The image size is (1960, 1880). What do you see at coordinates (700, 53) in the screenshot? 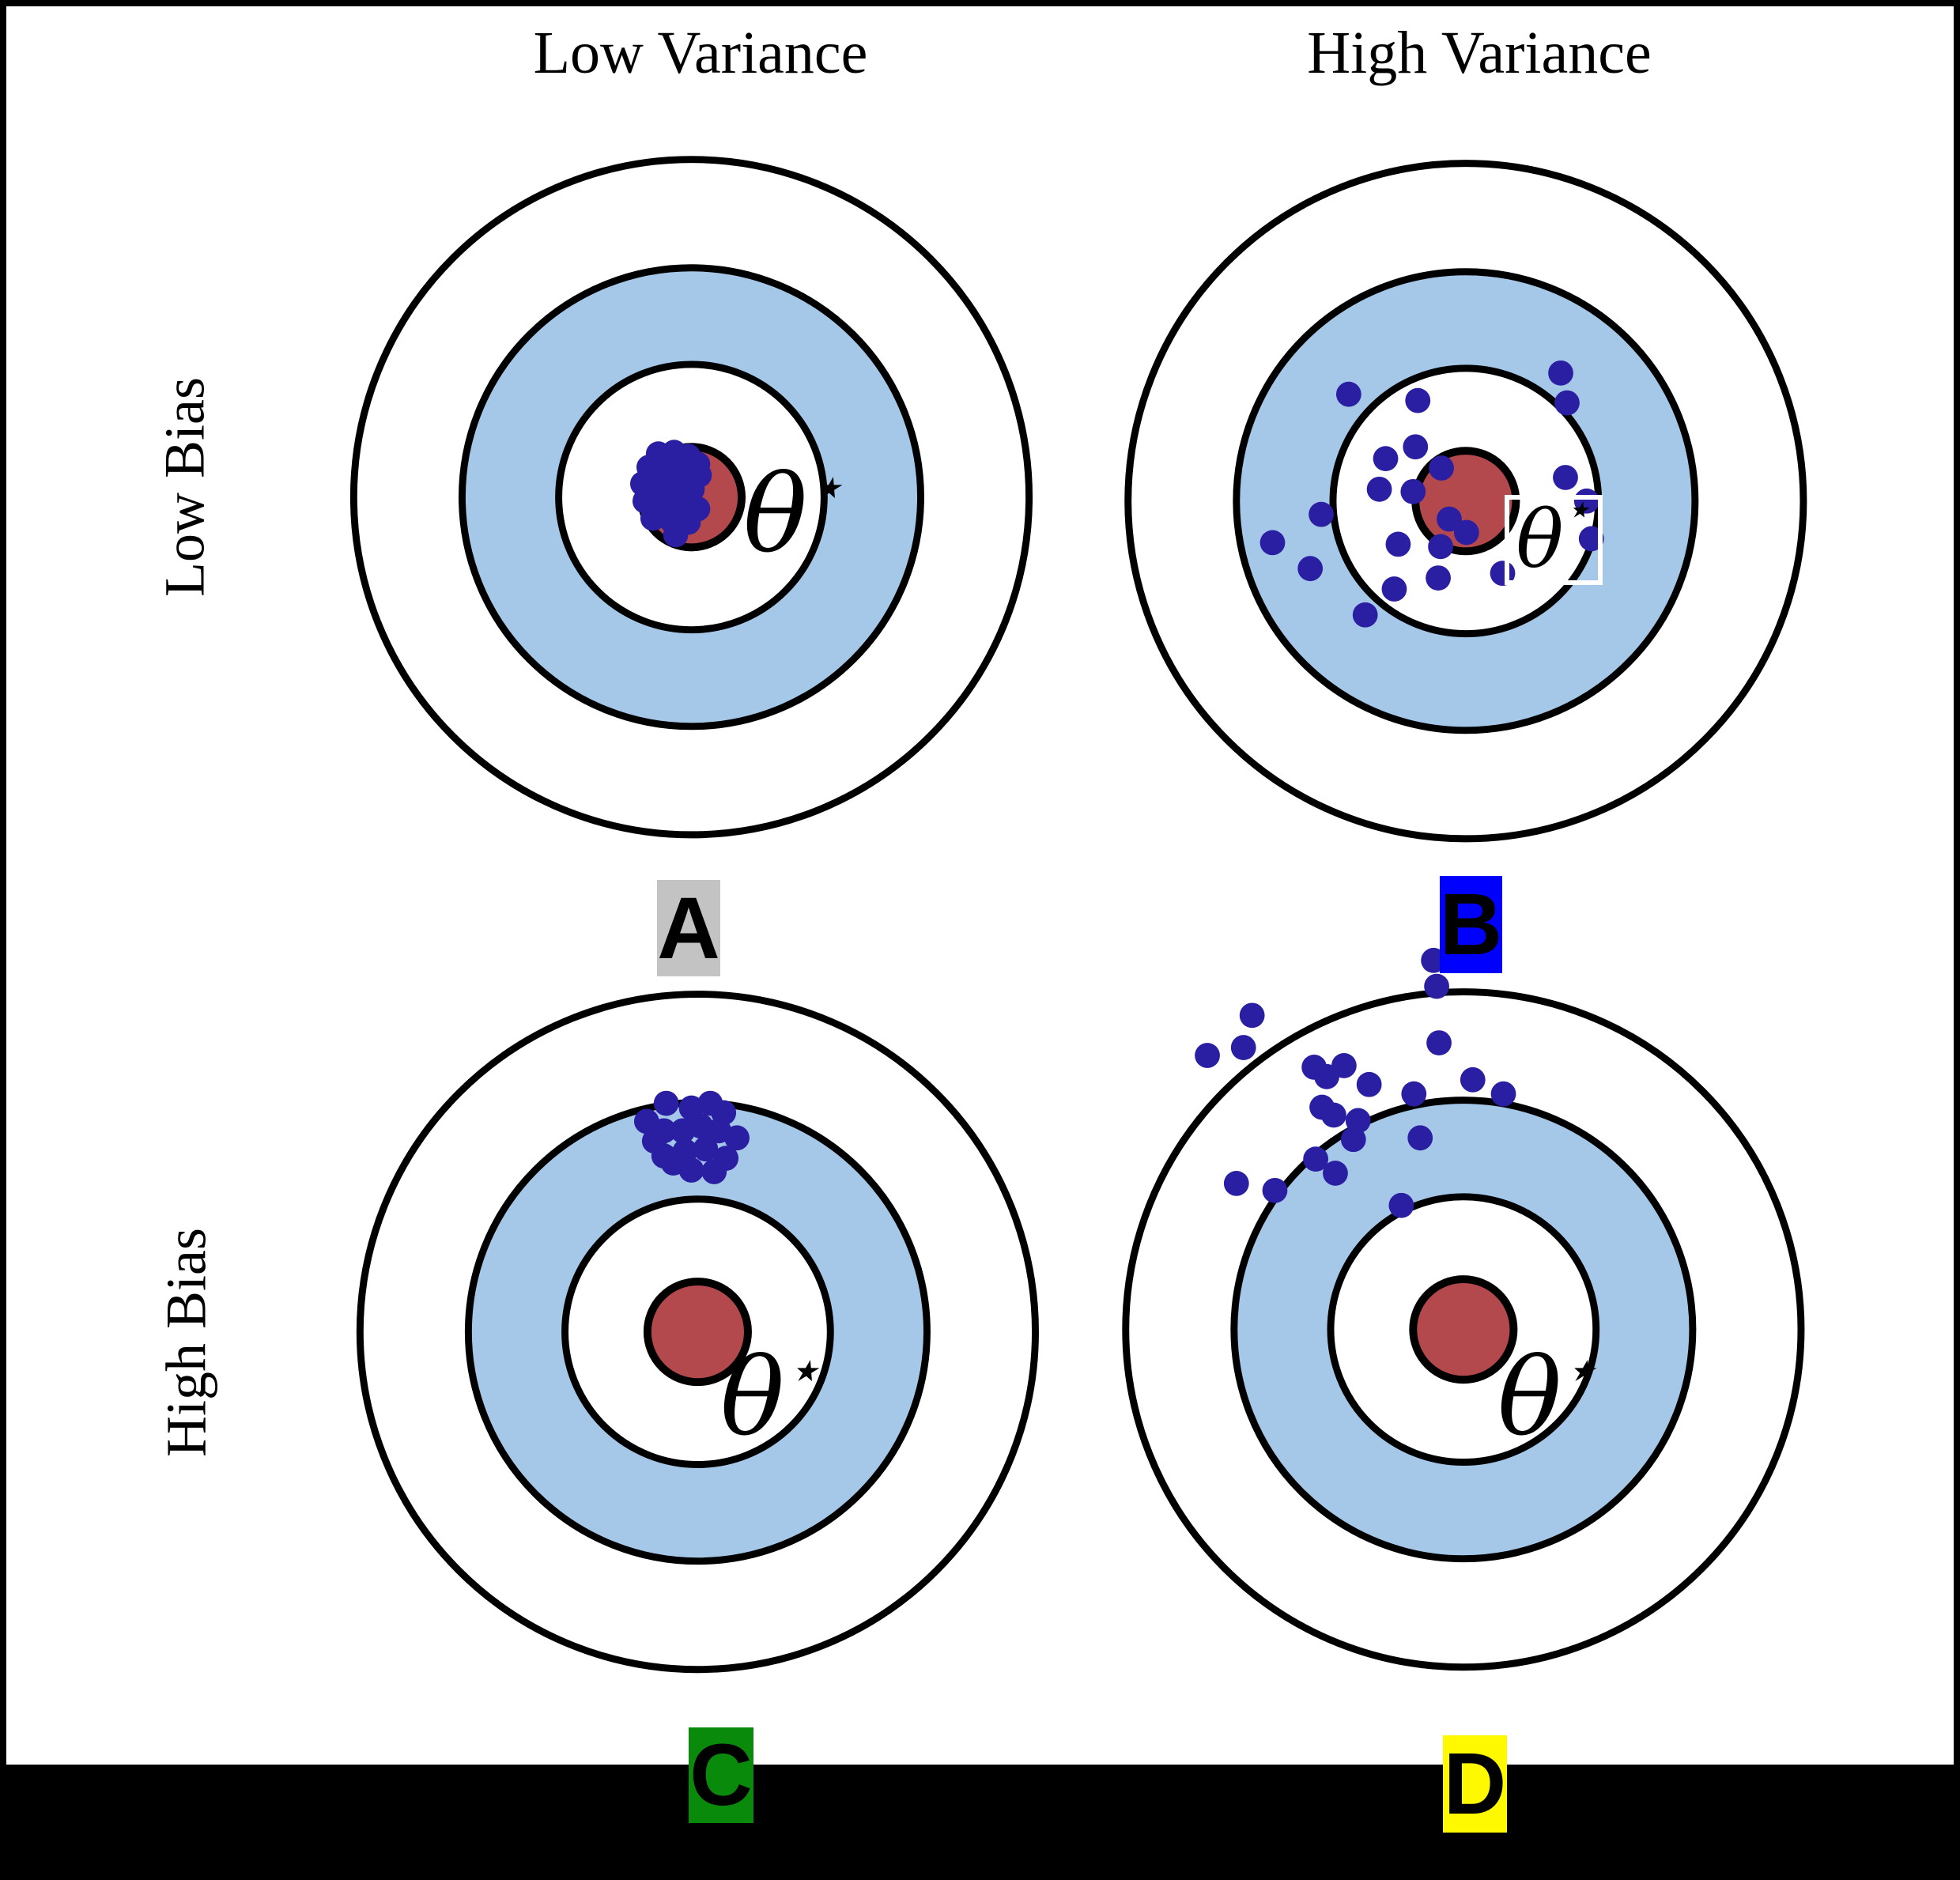
I see `column-header-low-variance: Low Variance` at bounding box center [700, 53].